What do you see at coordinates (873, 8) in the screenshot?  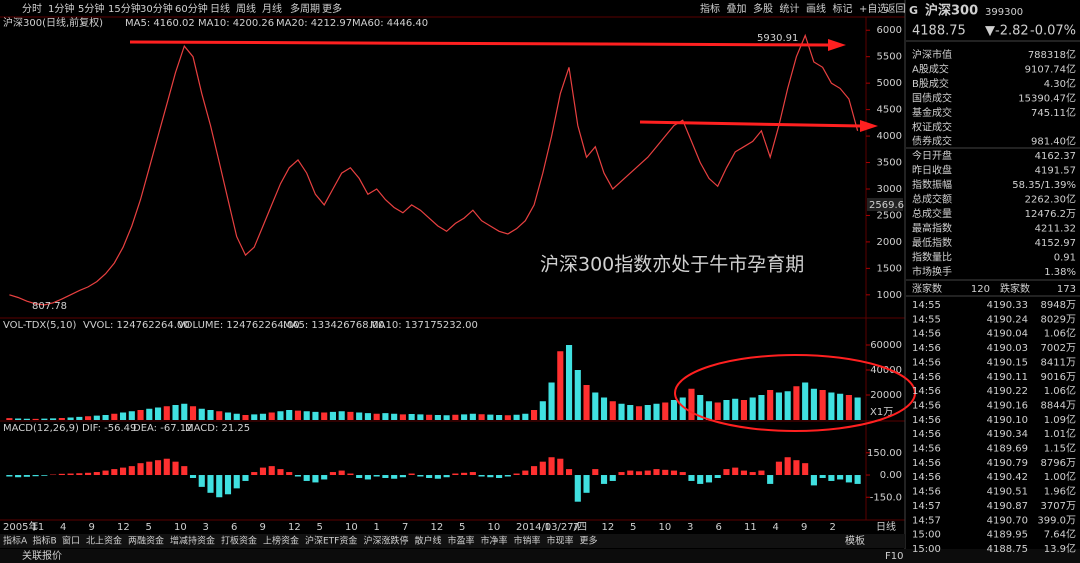 I see `tool-button: +自选` at bounding box center [873, 8].